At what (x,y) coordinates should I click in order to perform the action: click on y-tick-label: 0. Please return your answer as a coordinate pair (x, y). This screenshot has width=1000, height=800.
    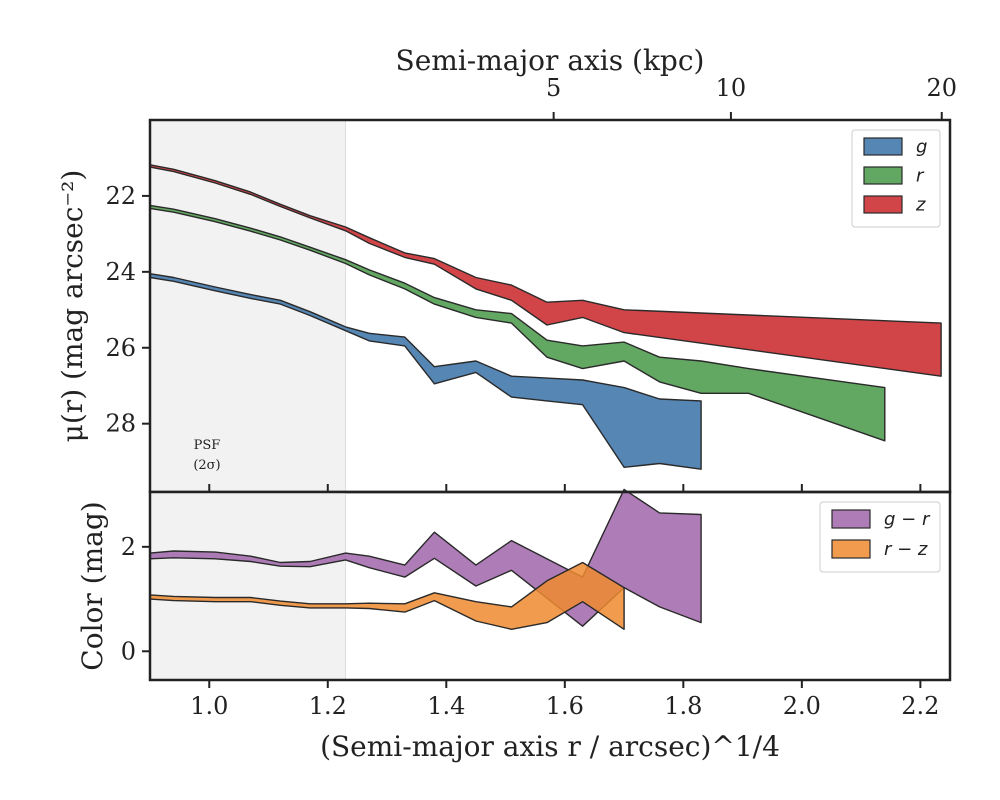
    Looking at the image, I should click on (128, 651).